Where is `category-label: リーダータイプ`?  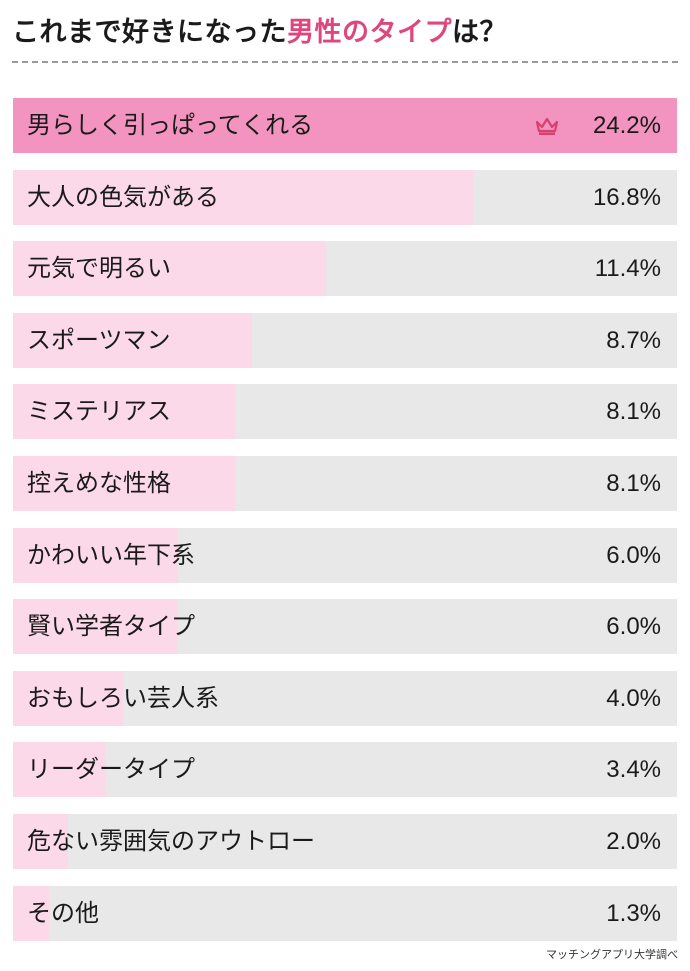
category-label: リーダータイプ is located at coordinates (111, 769).